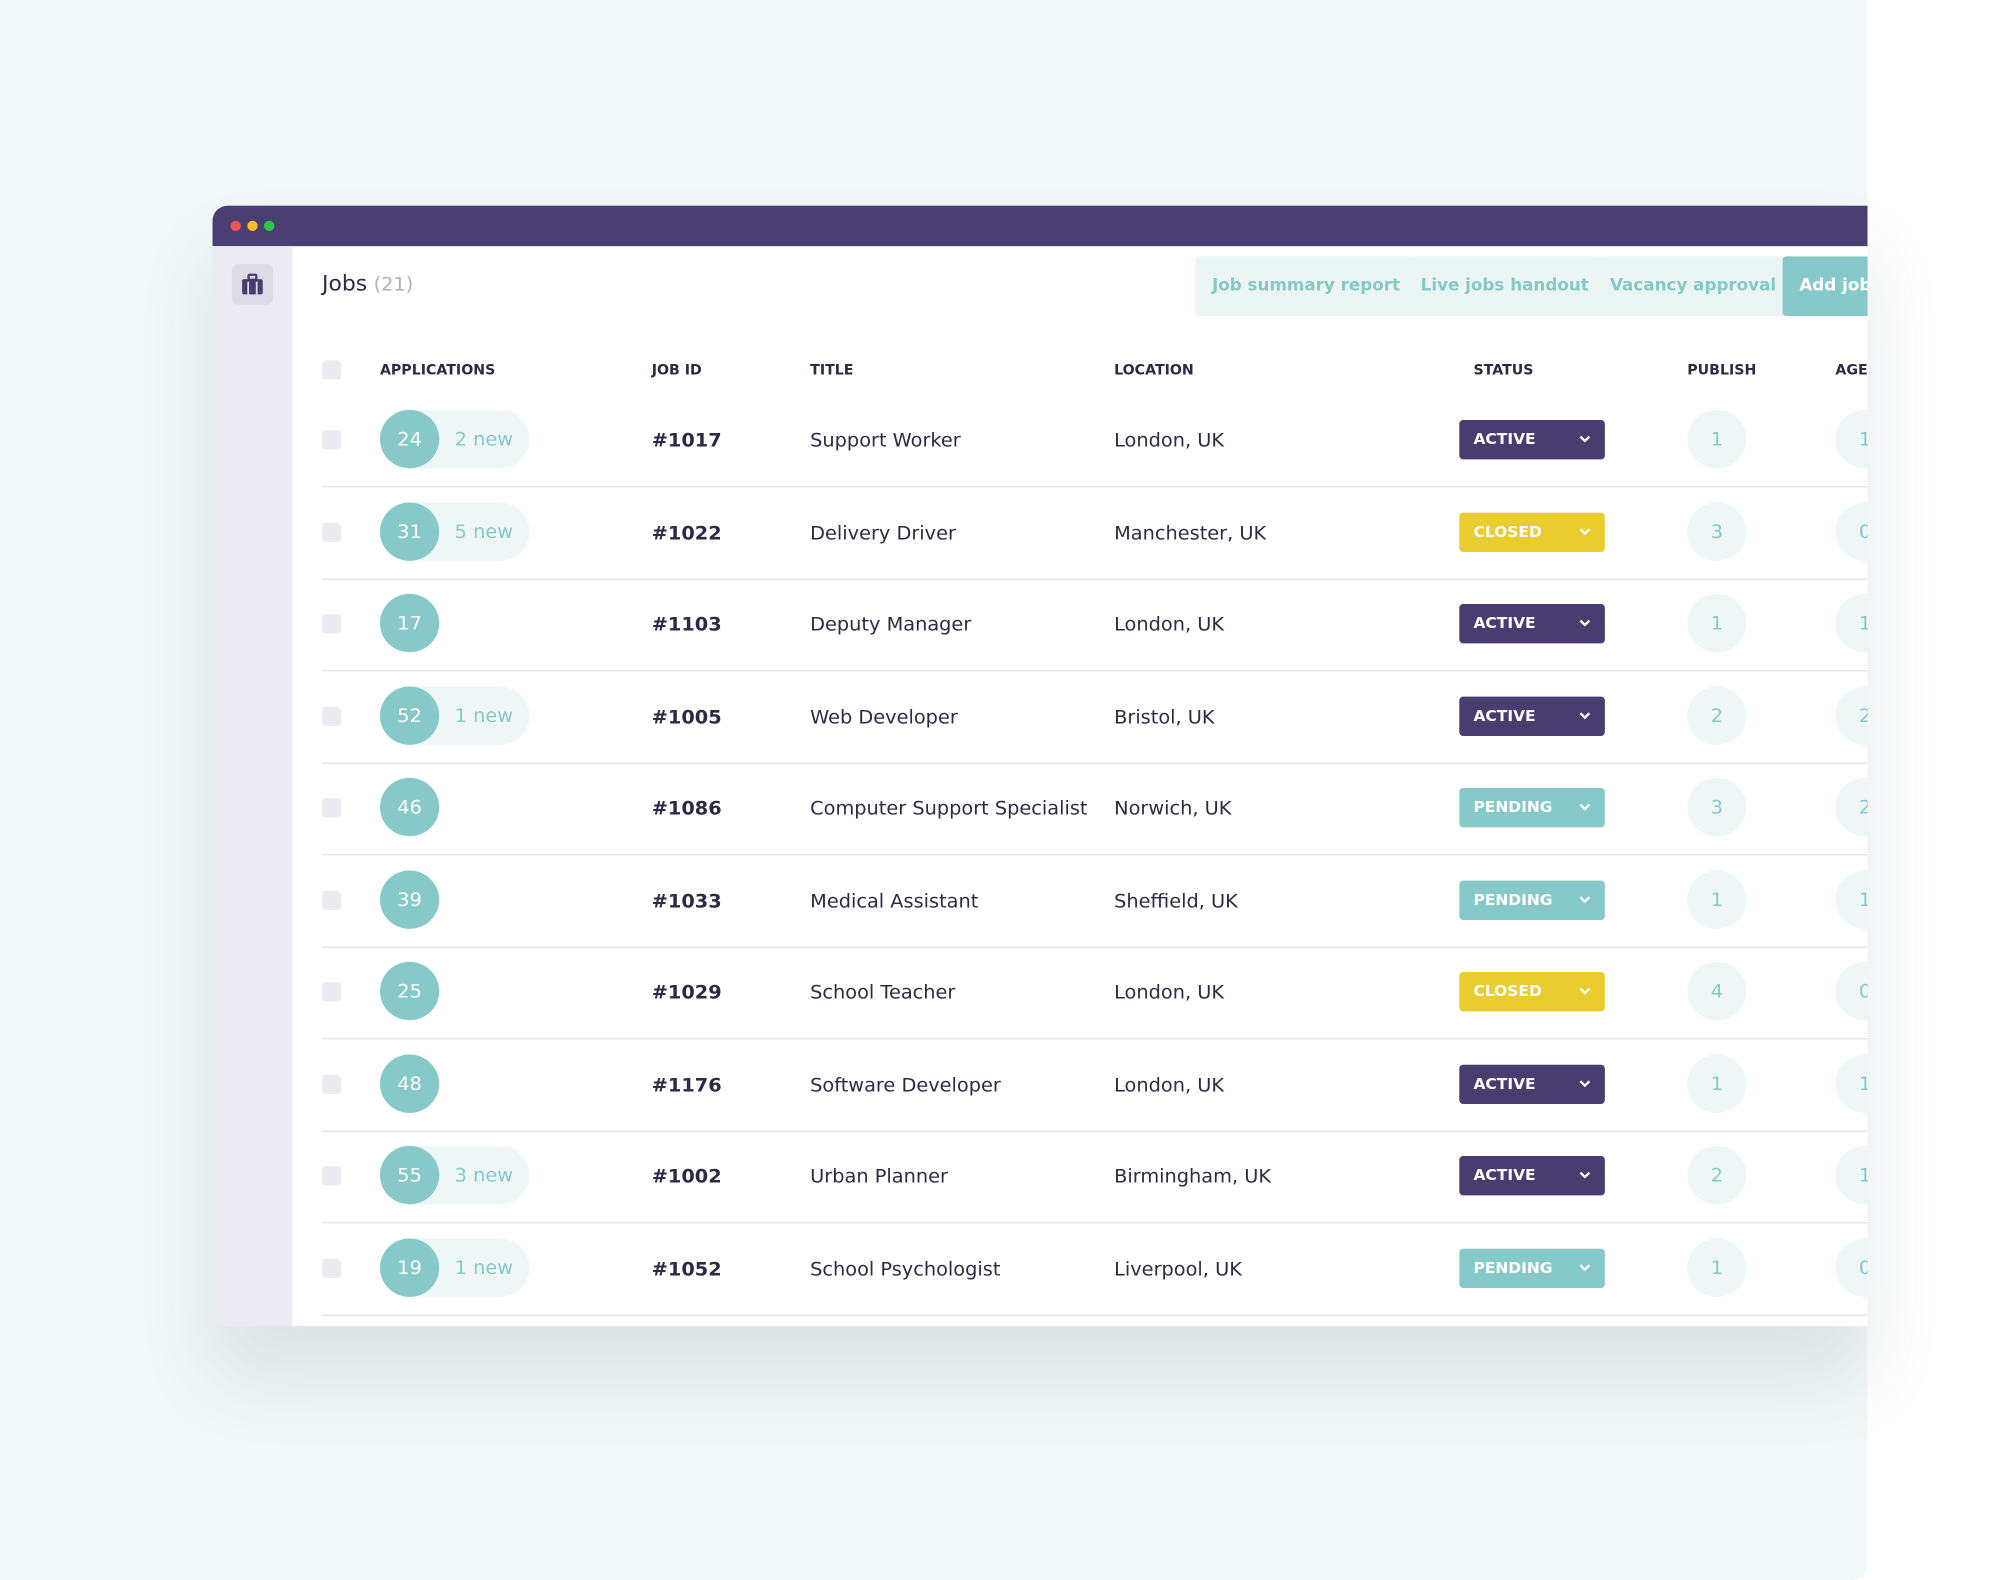  What do you see at coordinates (1504, 286) in the screenshot?
I see `toolbar-button: Live jobs handout` at bounding box center [1504, 286].